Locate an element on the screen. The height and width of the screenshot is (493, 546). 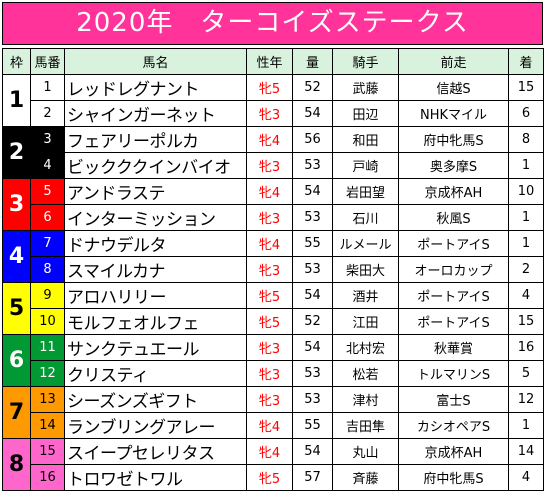
previous-race-cell: NHKマイル is located at coordinates (453, 113).